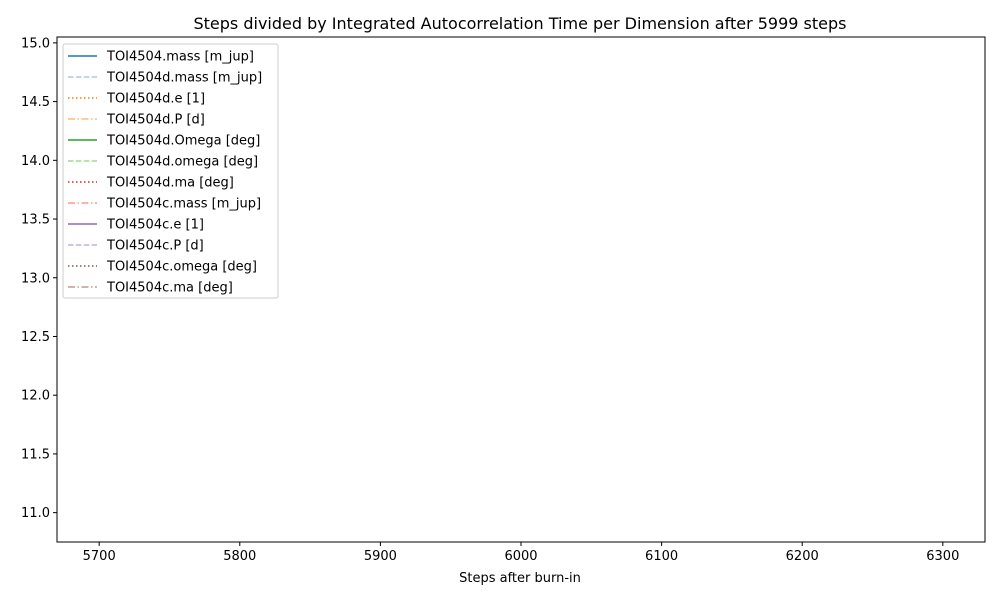  I want to click on x-tick-label: 5900, so click(380, 556).